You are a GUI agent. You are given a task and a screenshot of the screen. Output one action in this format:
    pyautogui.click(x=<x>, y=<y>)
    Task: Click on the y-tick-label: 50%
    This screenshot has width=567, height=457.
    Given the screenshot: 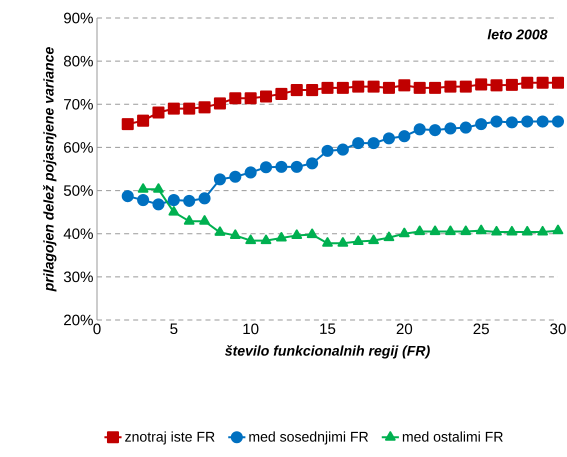 What is the action you would take?
    pyautogui.click(x=78, y=190)
    